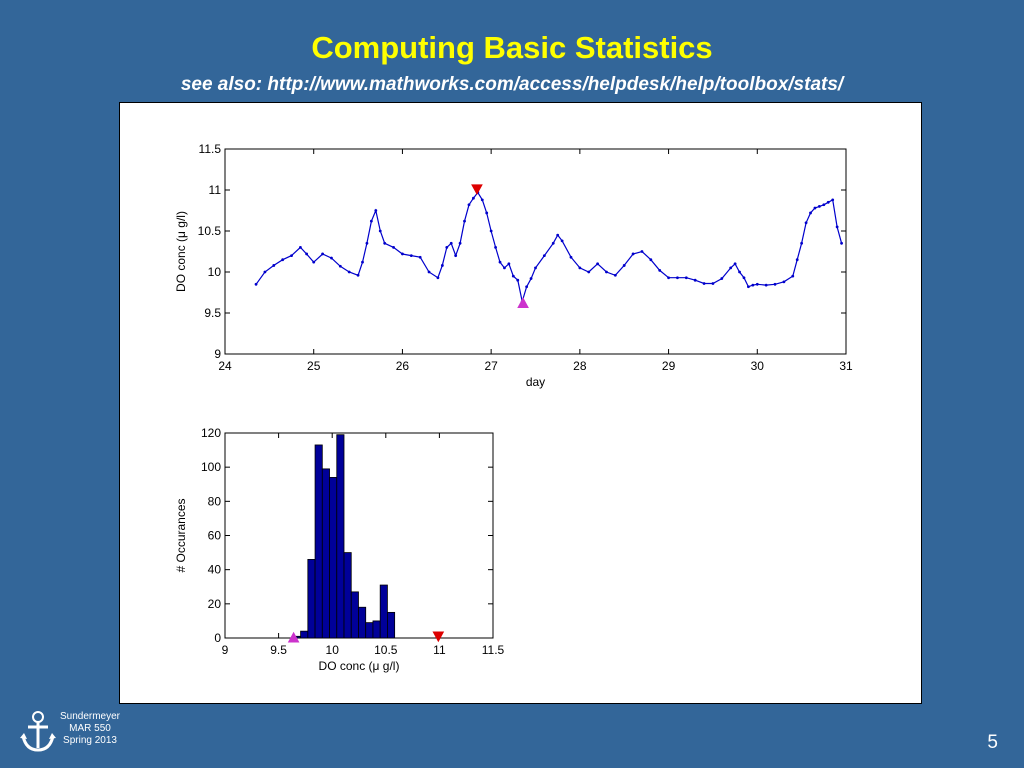  I want to click on histogram-y-tick-label: 80, so click(215, 501).